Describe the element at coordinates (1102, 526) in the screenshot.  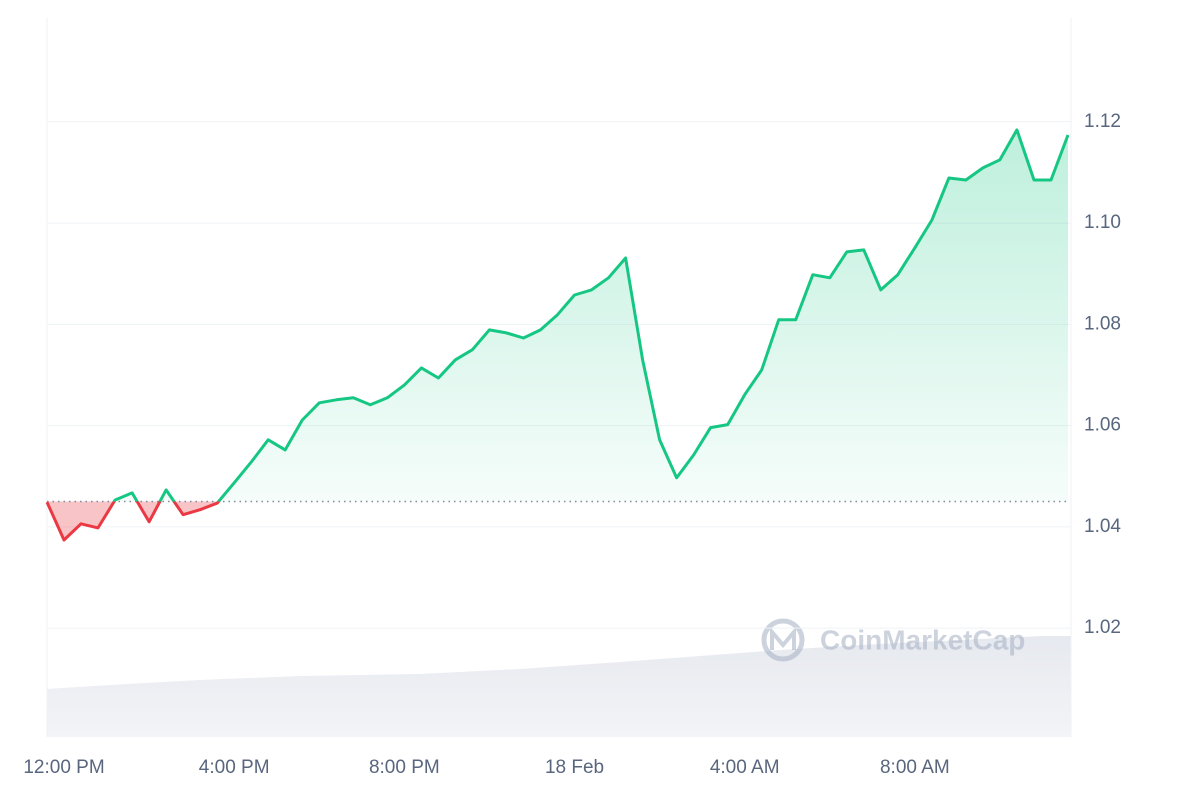
I see `y-tick-label: 1.04` at that location.